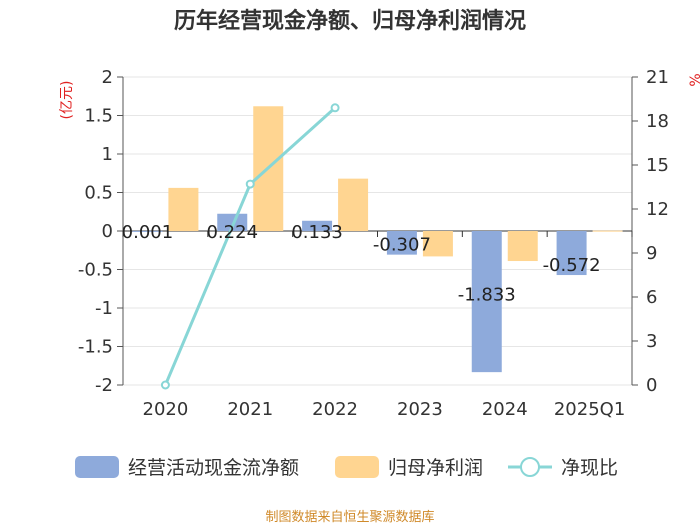 The width and height of the screenshot is (700, 525). Describe the element at coordinates (250, 409) in the screenshot. I see `category-label: 2021` at that location.